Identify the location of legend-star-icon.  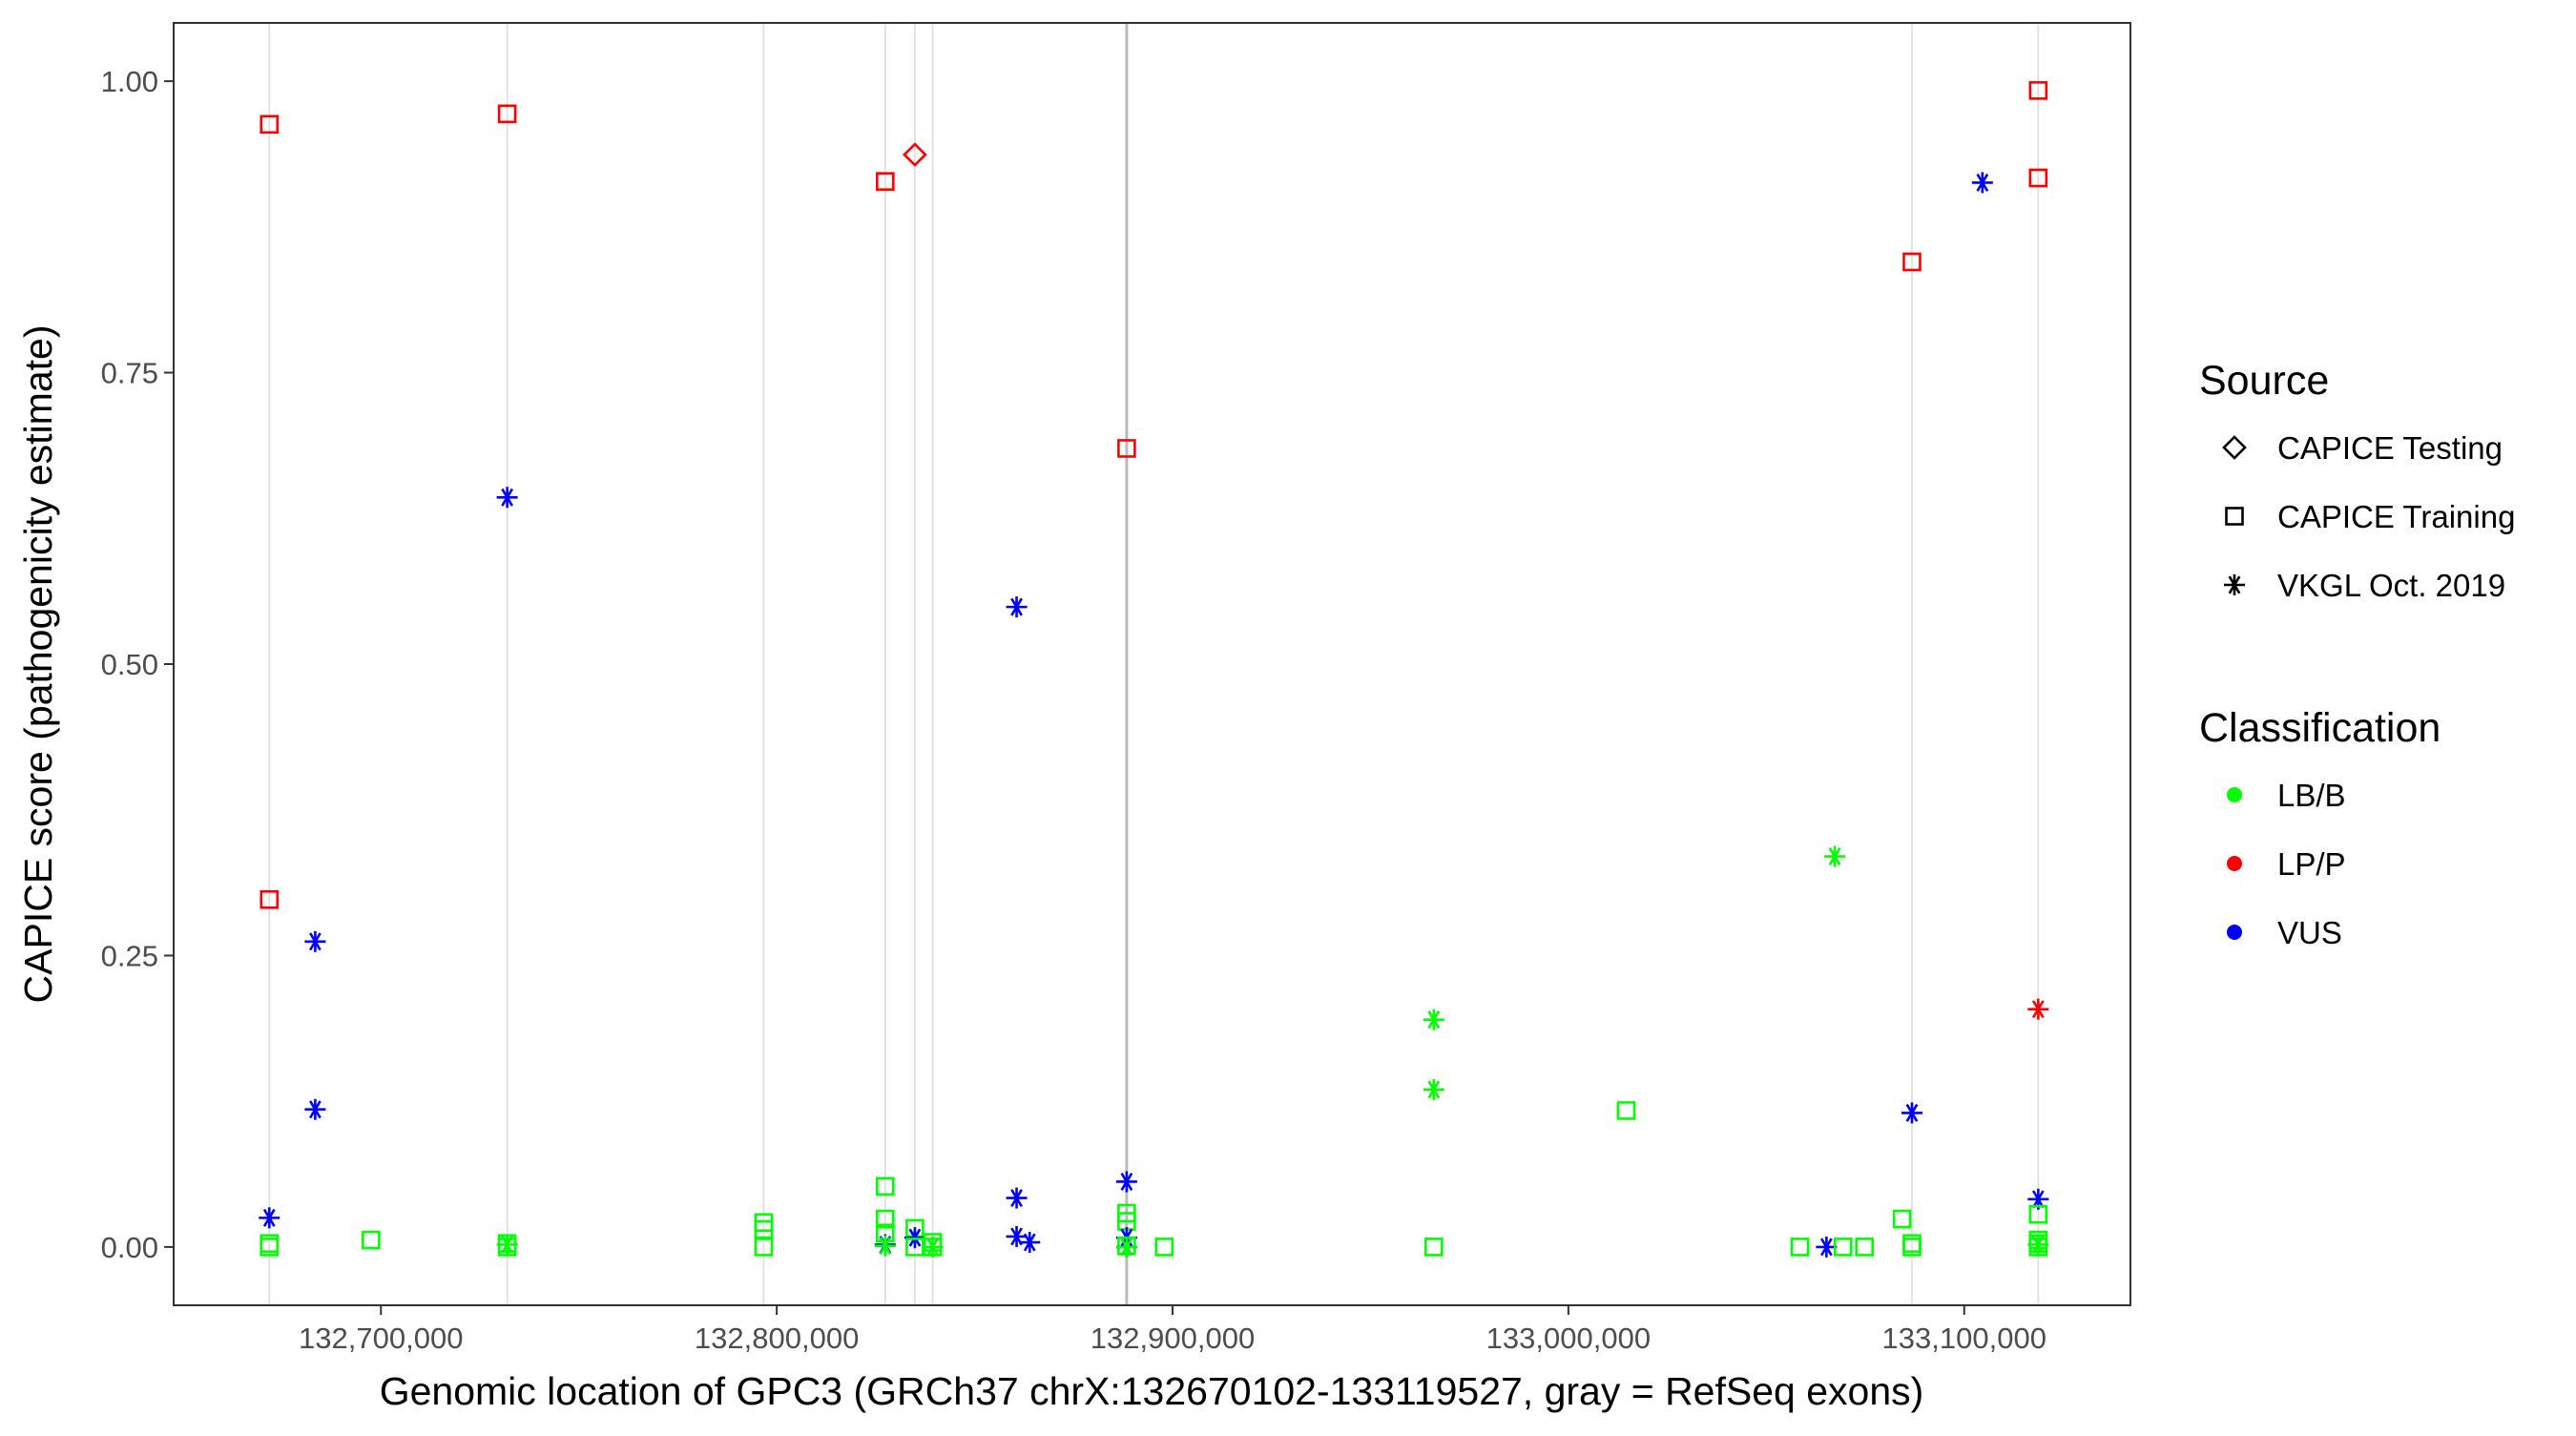
(2234, 584).